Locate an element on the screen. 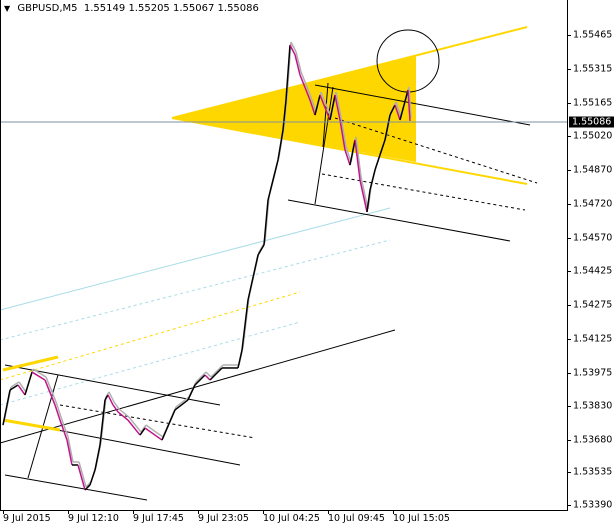 This screenshot has height=528, width=614. light-blue-line is located at coordinates (195, 259).